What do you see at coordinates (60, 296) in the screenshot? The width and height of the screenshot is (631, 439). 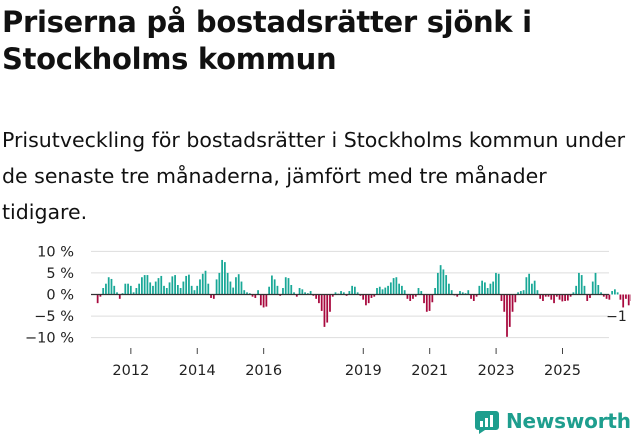 I see `y-tick-label: 0 %` at bounding box center [60, 296].